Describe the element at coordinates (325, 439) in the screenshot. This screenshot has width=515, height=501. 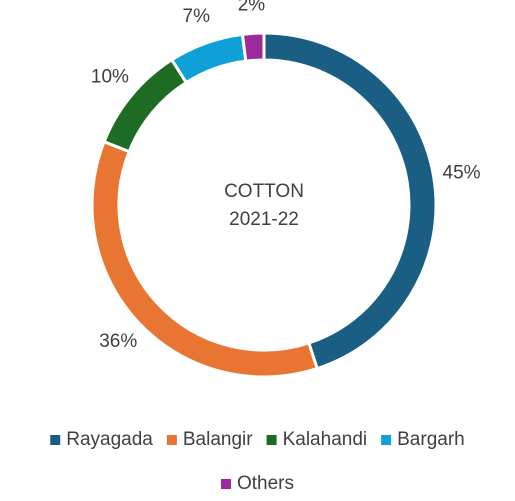
I see `legend-label: Kalahandi` at that location.